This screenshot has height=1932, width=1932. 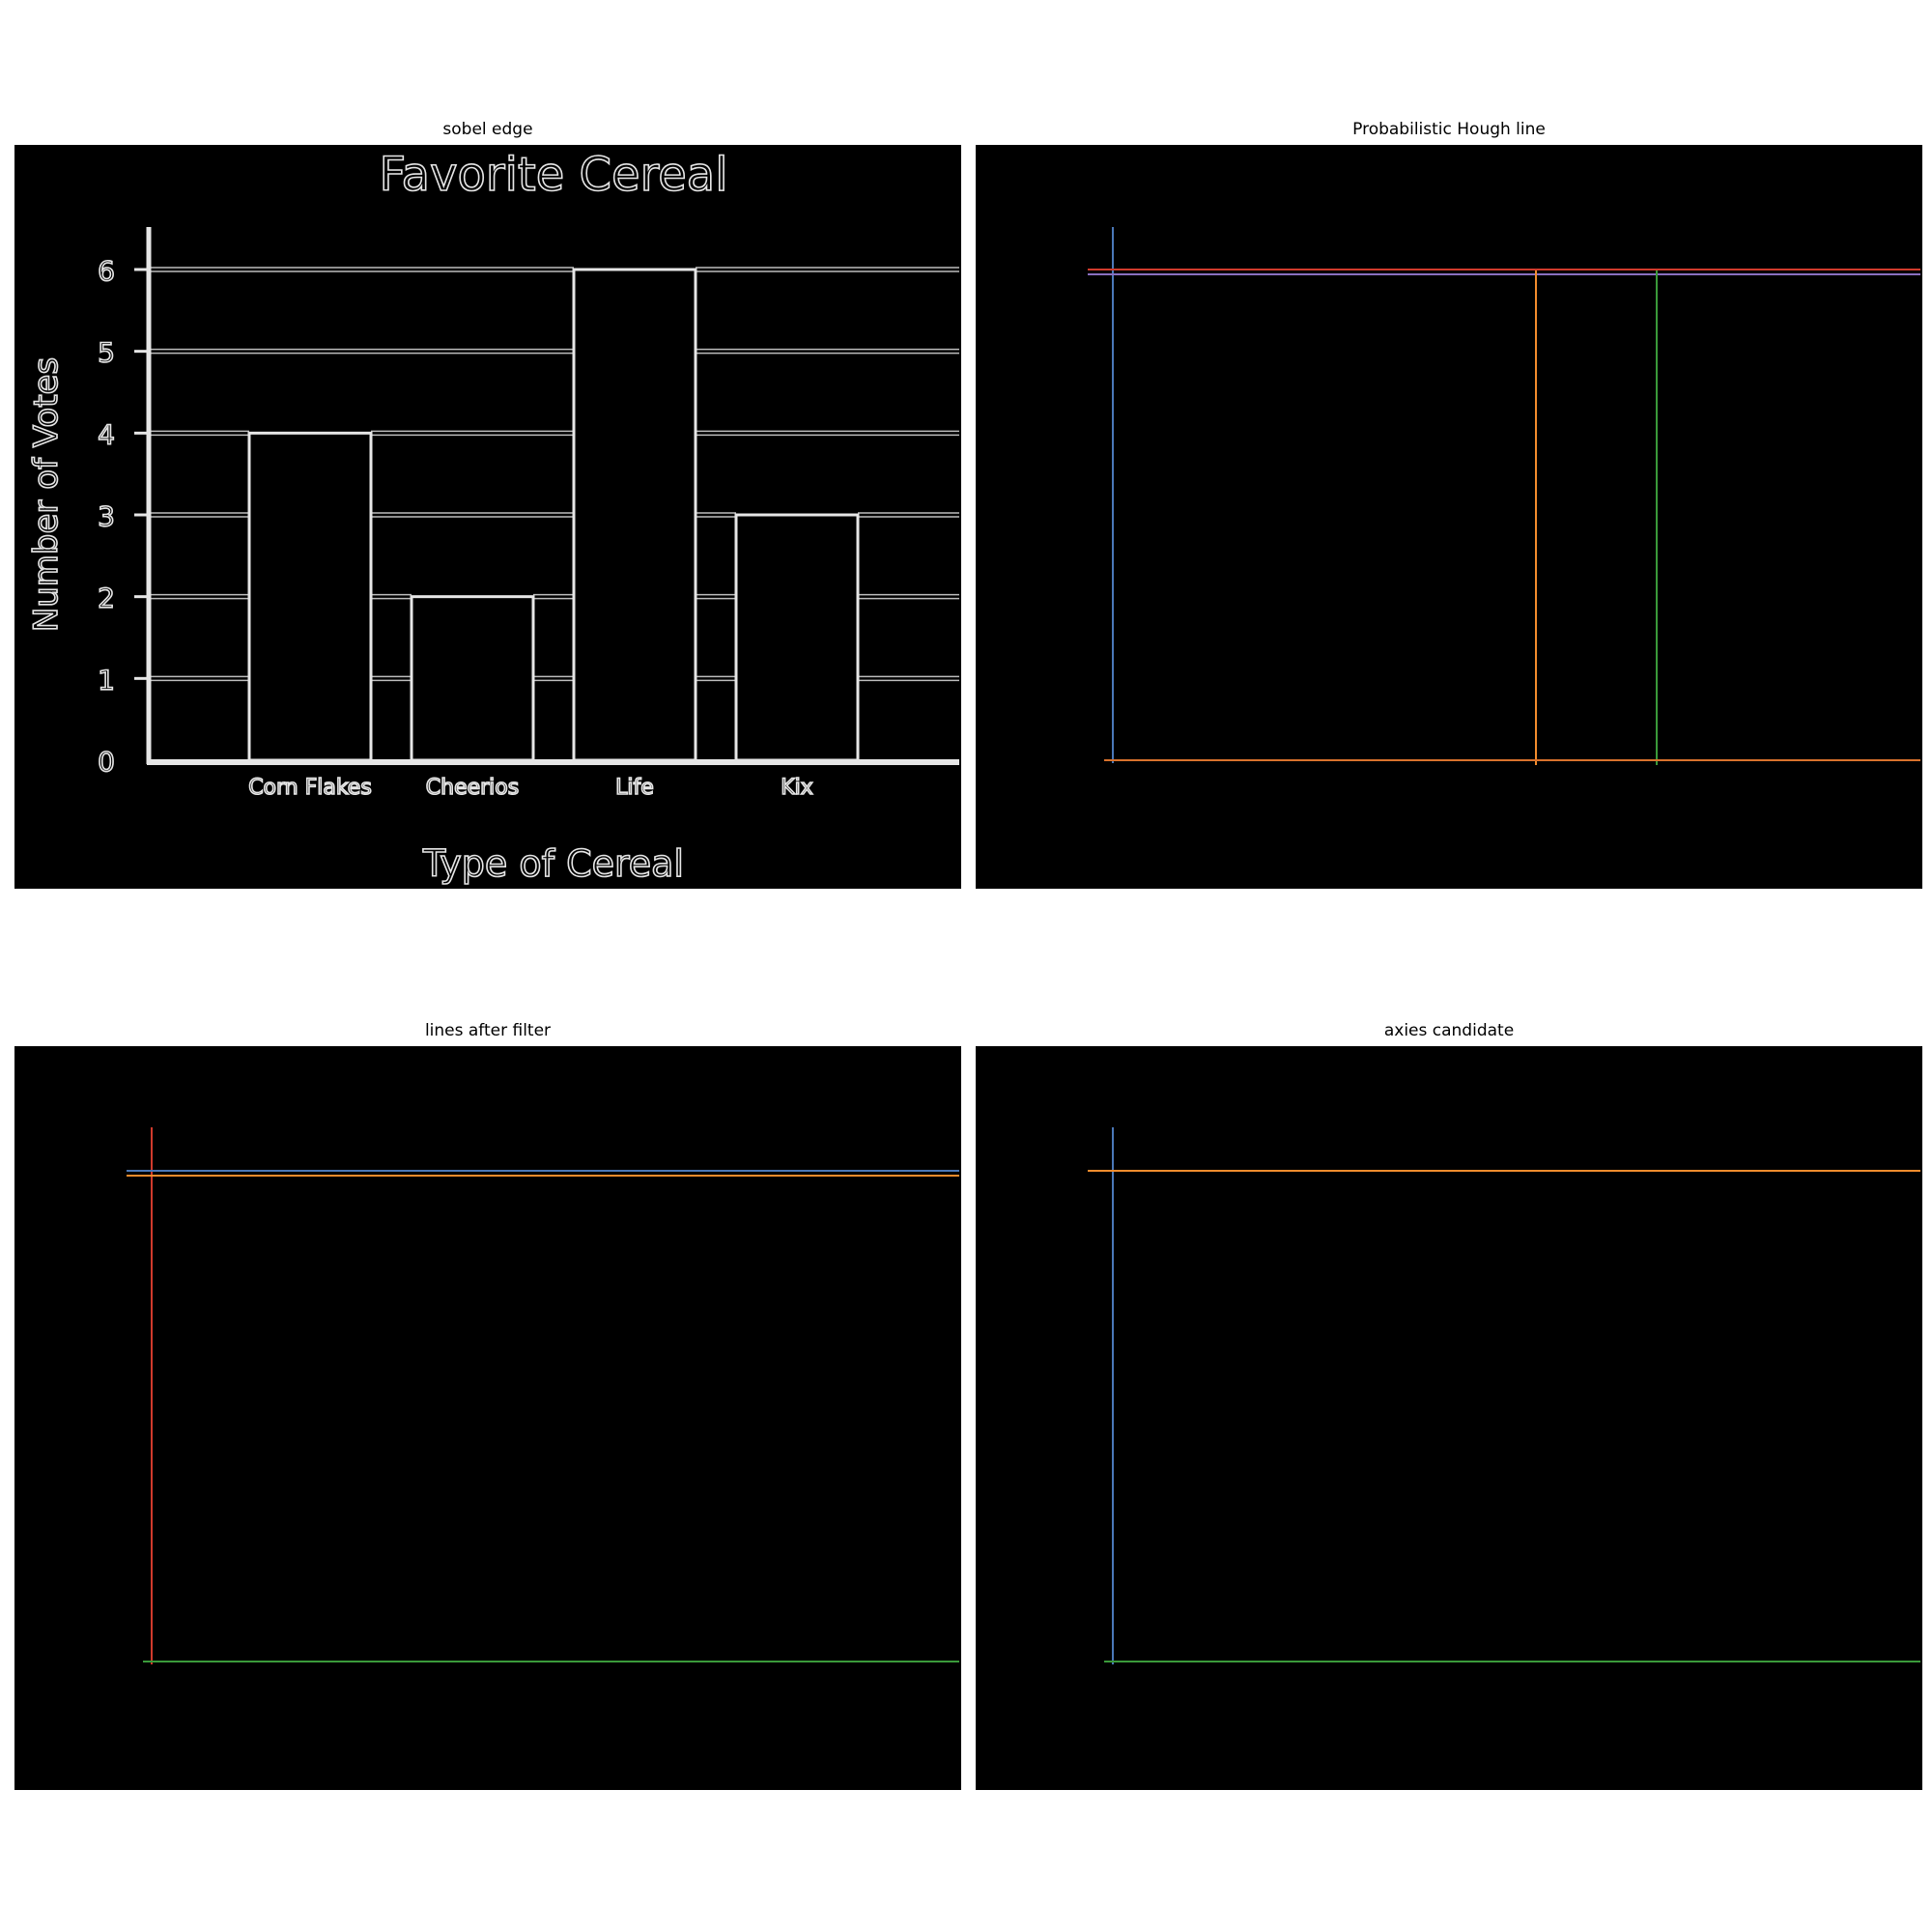 What do you see at coordinates (543, 1395) in the screenshot?
I see `filtered-lines-plot` at bounding box center [543, 1395].